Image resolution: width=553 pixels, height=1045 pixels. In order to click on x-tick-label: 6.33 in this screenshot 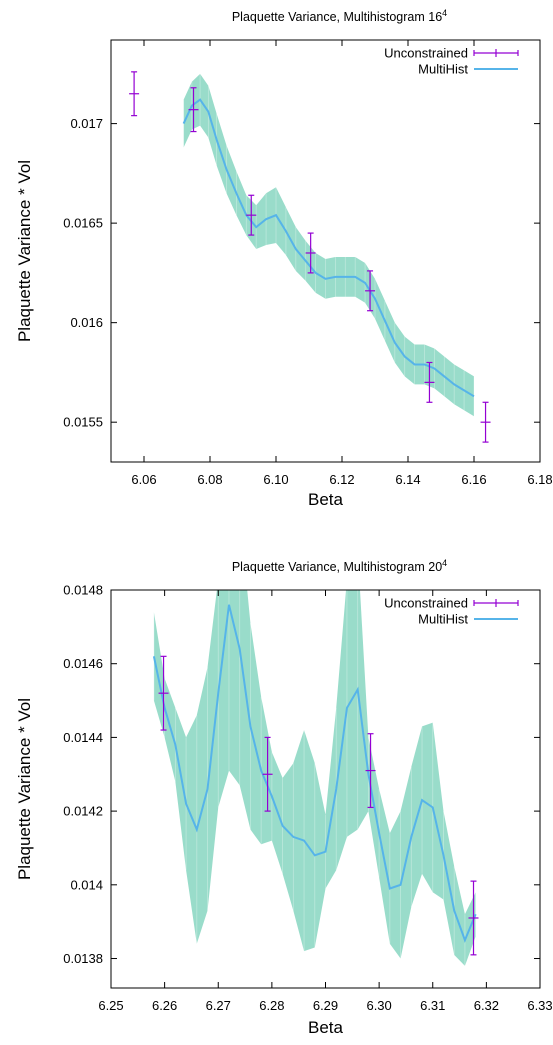, I will do `click(539, 1005)`.